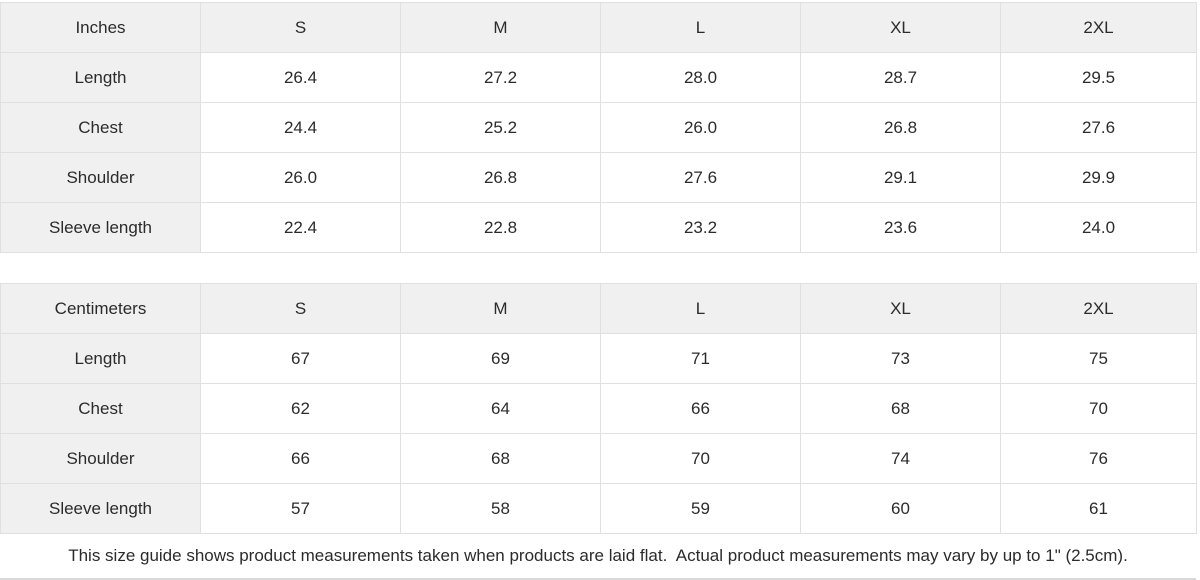 Image resolution: width=1200 pixels, height=580 pixels. Describe the element at coordinates (900, 177) in the screenshot. I see `value-cell: 29.1` at that location.